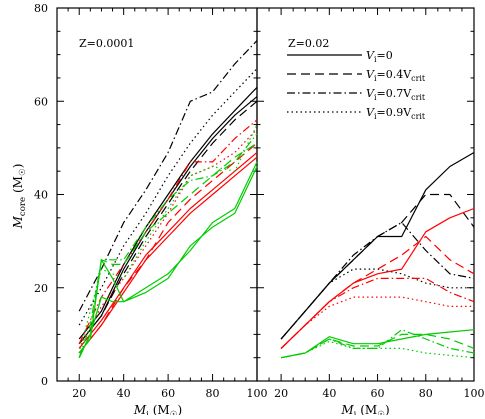 The width and height of the screenshot is (485, 419). I want to click on y-axis-label: Mcore (M☉), so click(19, 197).